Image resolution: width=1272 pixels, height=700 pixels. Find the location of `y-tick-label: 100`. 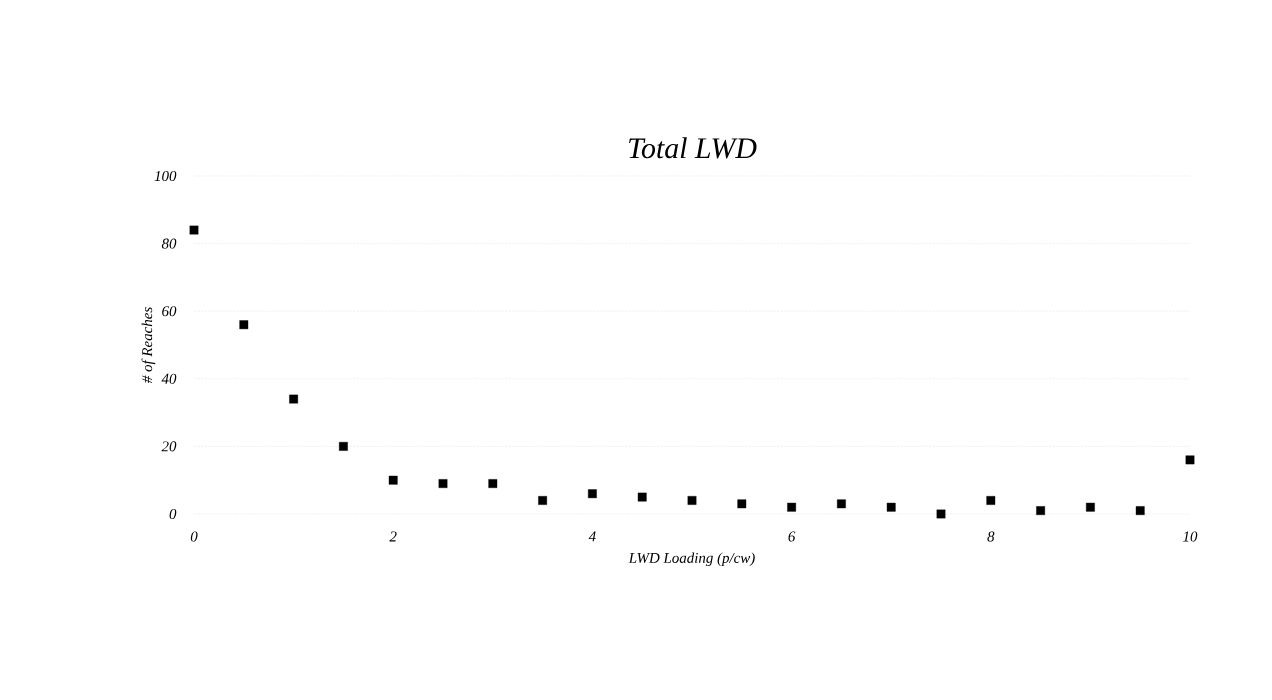

y-tick-label: 100 is located at coordinates (165, 176).